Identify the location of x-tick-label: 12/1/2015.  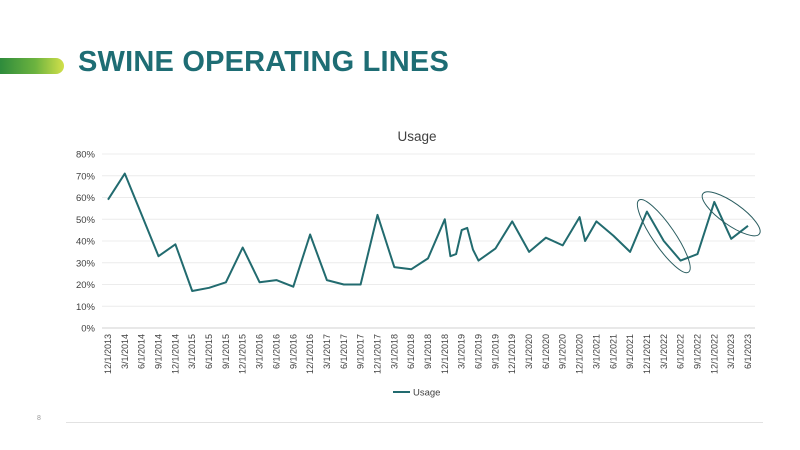
(243, 354).